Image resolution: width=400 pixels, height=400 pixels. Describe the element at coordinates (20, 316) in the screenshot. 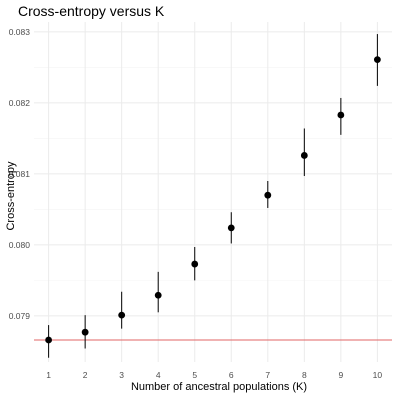

I see `y-tick-label: 0.079` at that location.